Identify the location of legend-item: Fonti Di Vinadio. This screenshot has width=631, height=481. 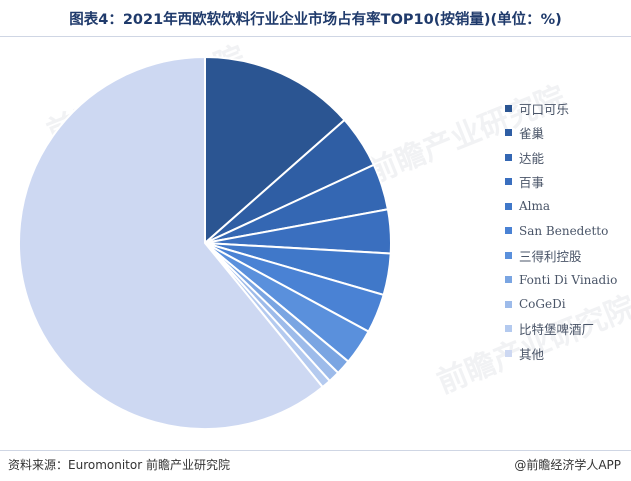
(561, 280).